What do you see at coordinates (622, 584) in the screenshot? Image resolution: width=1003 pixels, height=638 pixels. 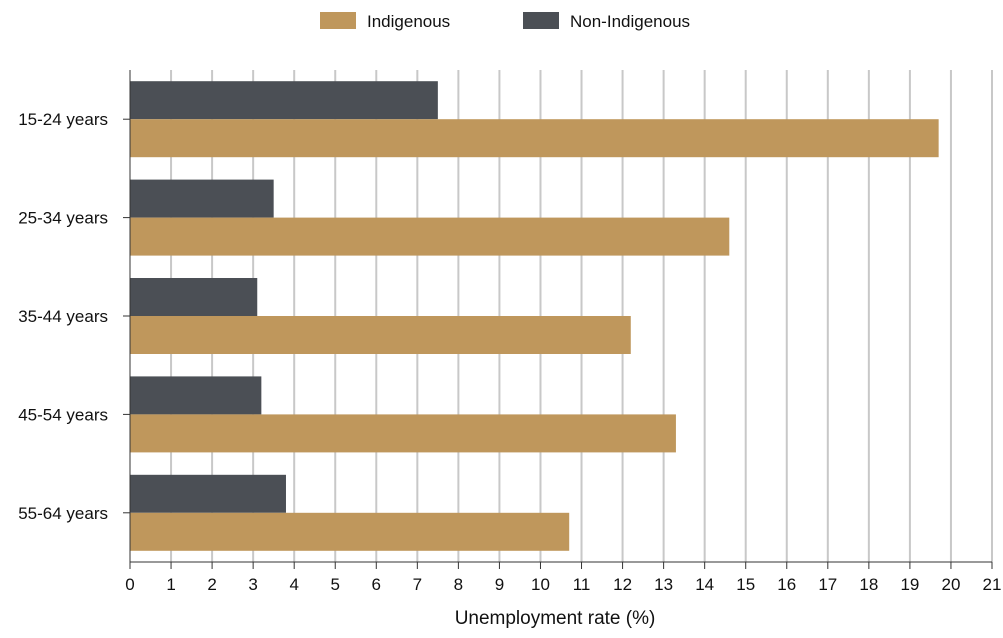 I see `x-tick-label: 12` at bounding box center [622, 584].